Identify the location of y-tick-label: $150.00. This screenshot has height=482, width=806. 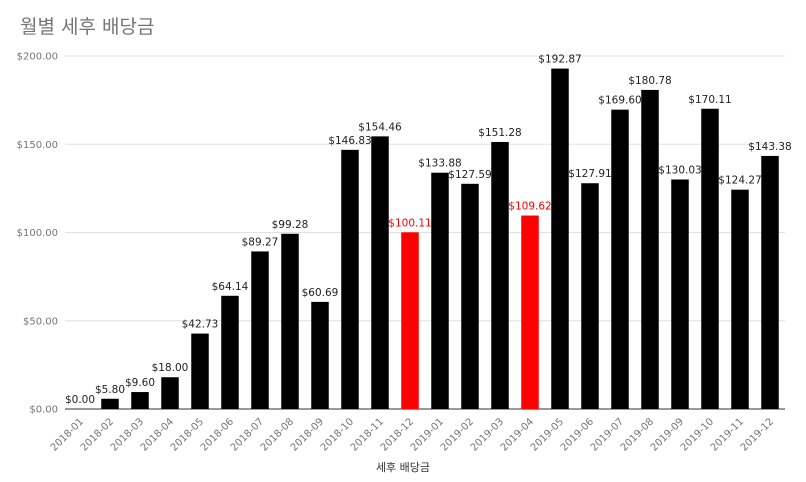
(37, 145).